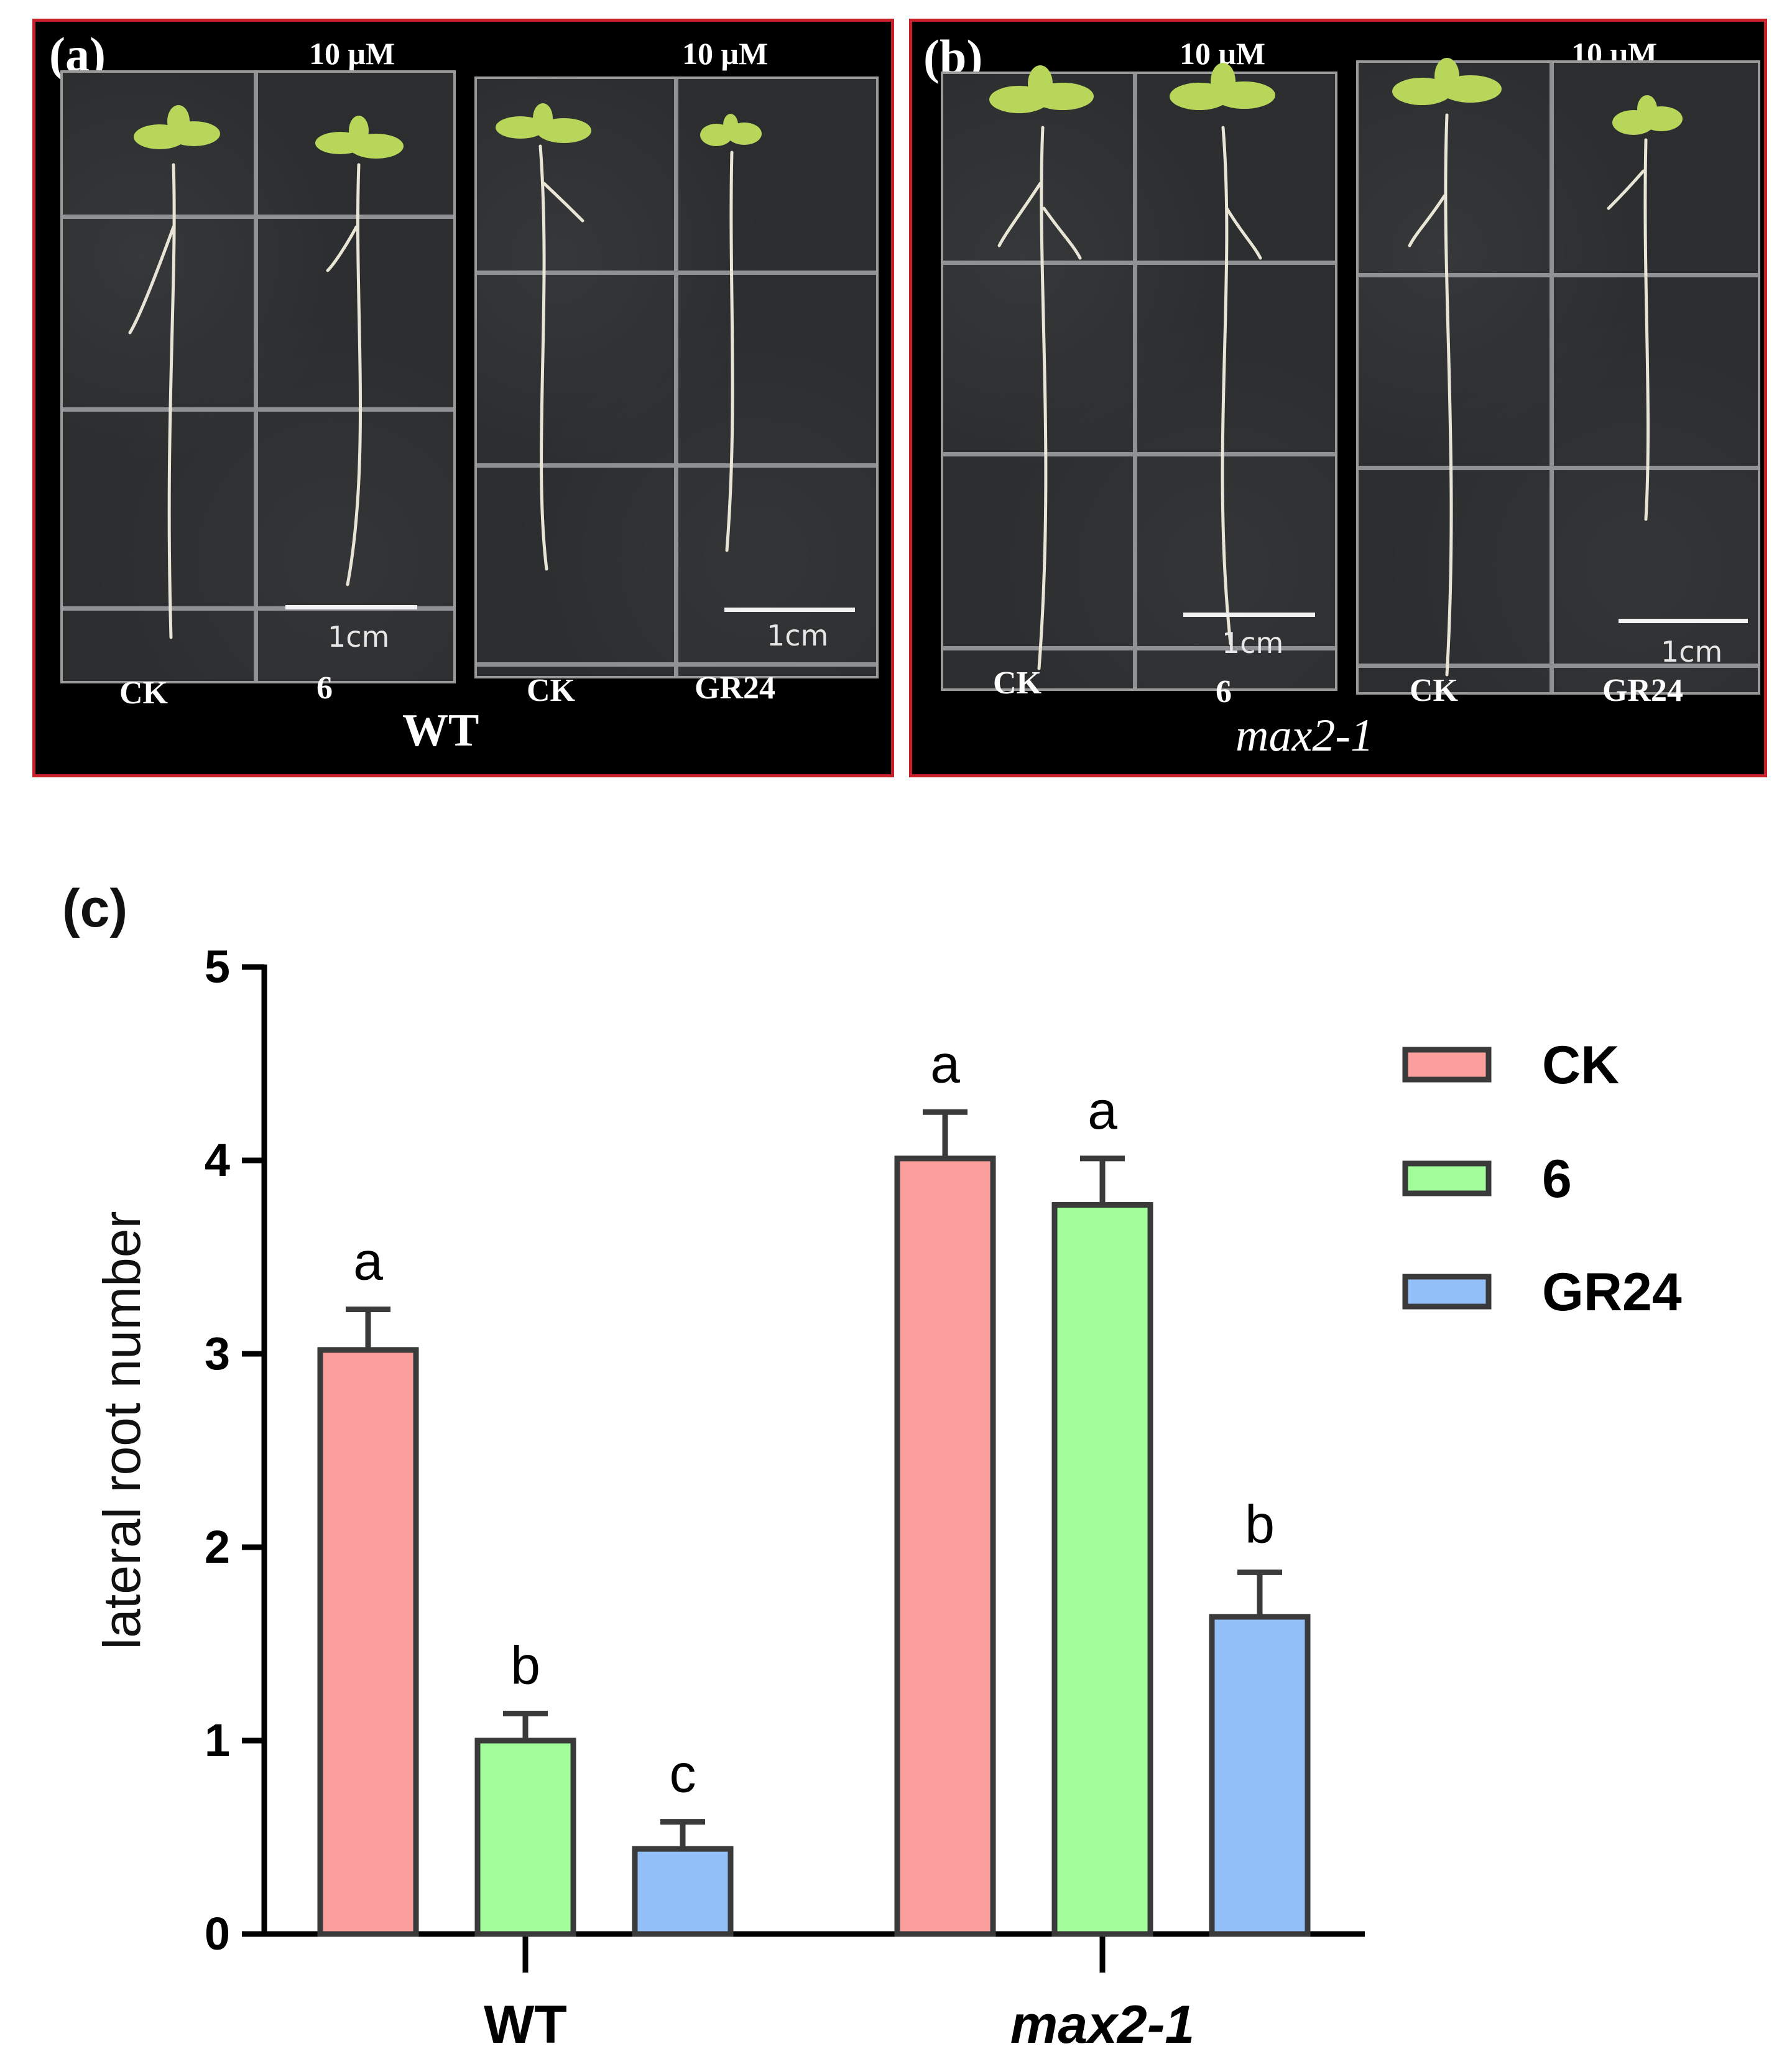 The height and width of the screenshot is (2059, 1792). Describe the element at coordinates (1558, 377) in the screenshot. I see `panel-b-plate-right` at that location.